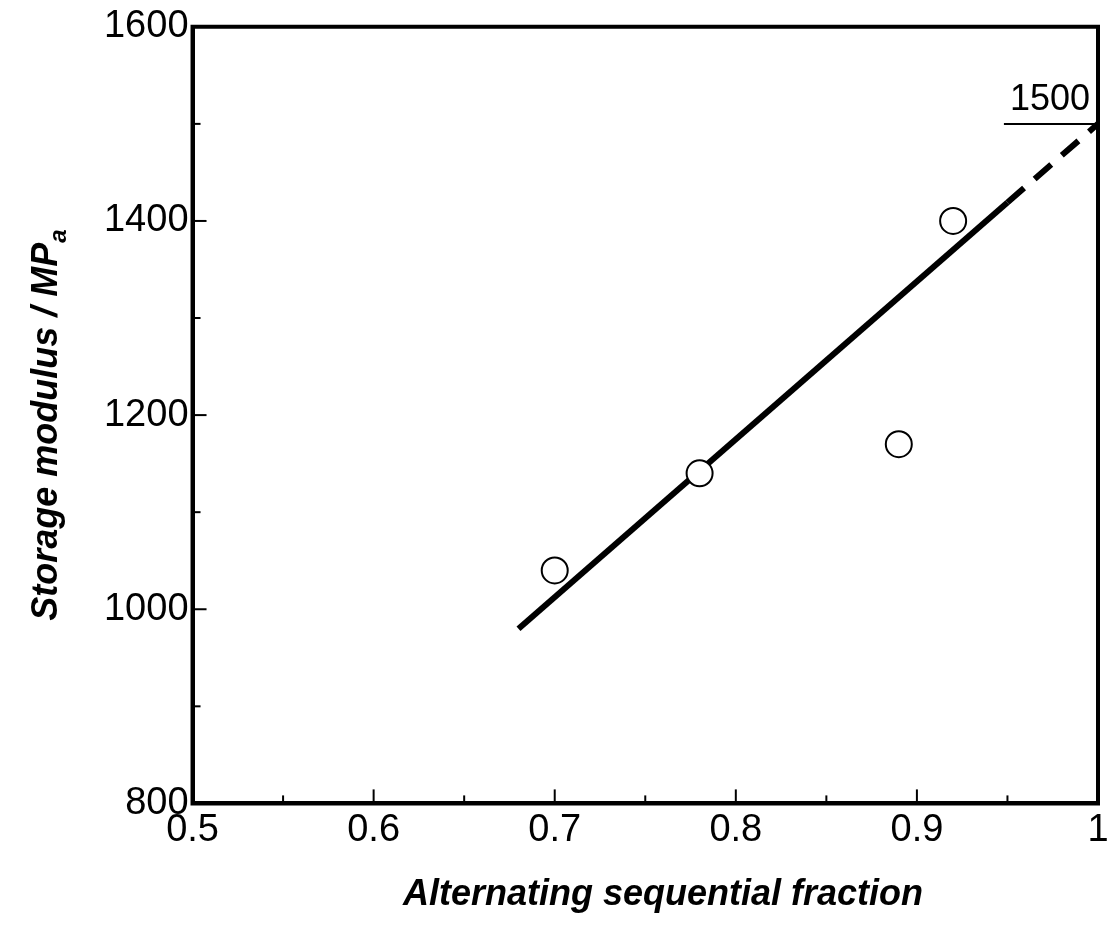  What do you see at coordinates (374, 827) in the screenshot?
I see `x-tick-label: 0.6` at bounding box center [374, 827].